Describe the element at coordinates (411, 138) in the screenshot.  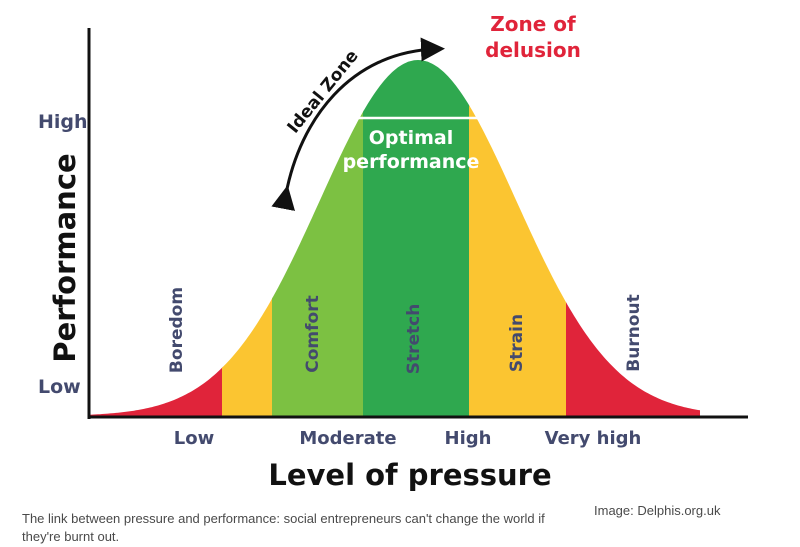
I see `optimal-label-line1: Optimal` at that location.